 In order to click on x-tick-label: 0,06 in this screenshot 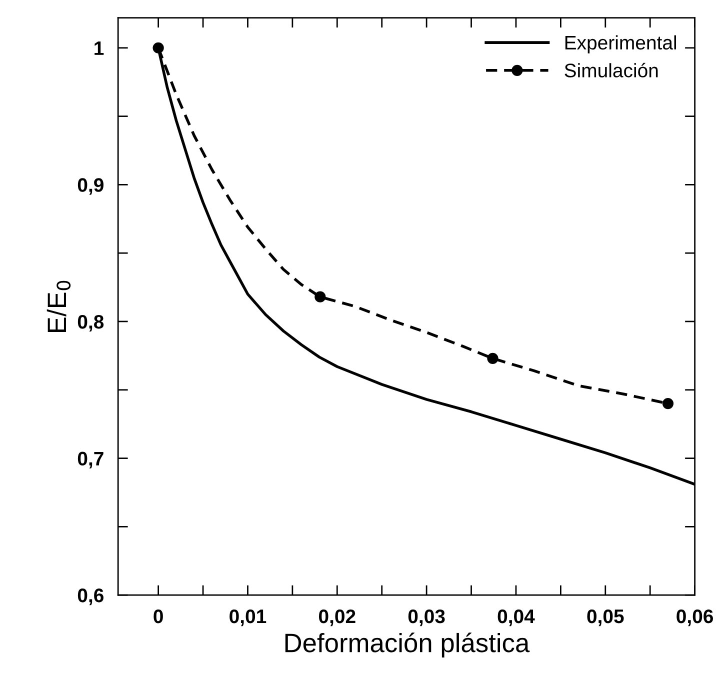, I will do `click(695, 617)`.